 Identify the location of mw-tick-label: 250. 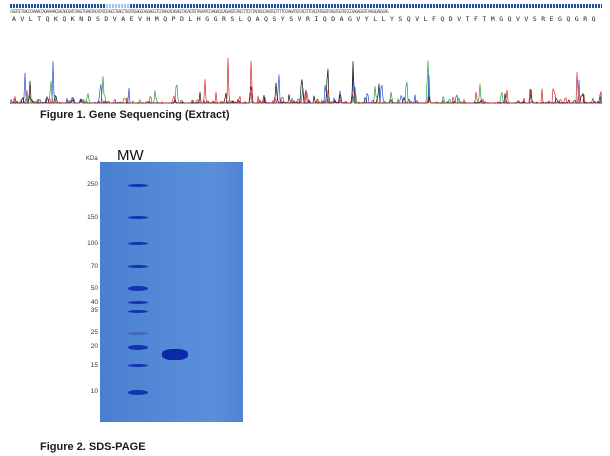
(92, 184).